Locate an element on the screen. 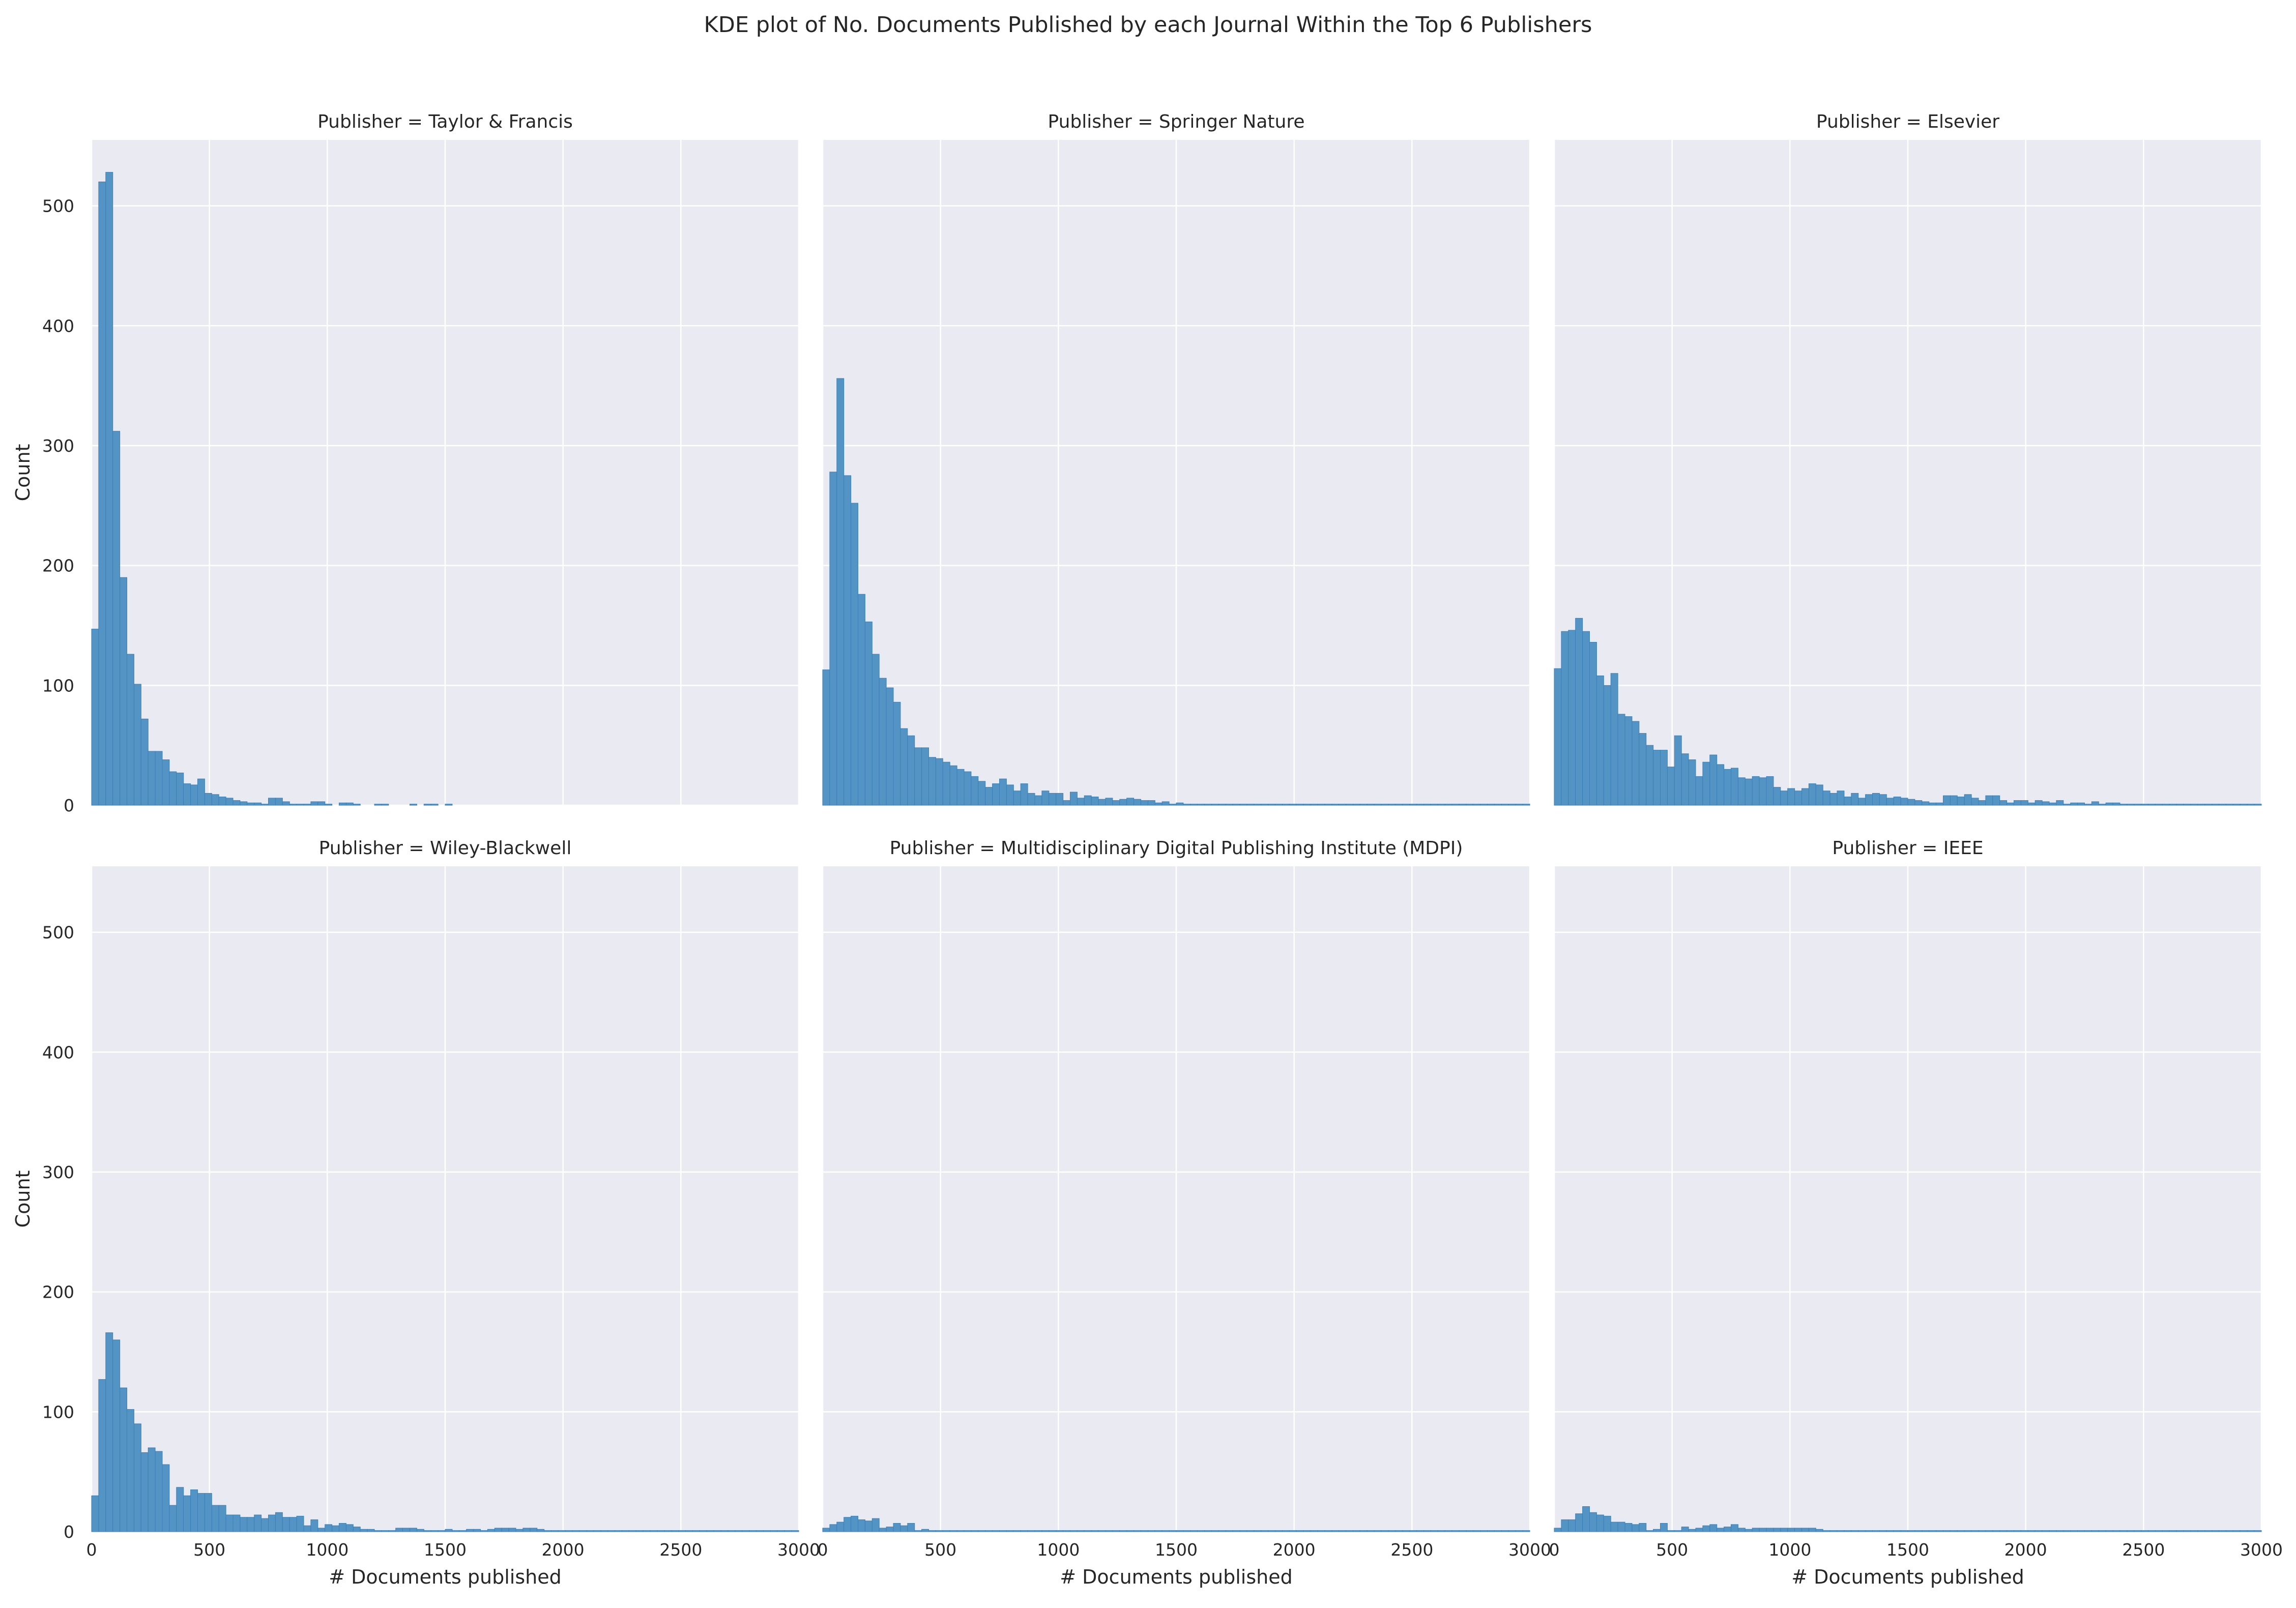 The image size is (2296, 1608). x-tick-label: 1500 is located at coordinates (1176, 1550).